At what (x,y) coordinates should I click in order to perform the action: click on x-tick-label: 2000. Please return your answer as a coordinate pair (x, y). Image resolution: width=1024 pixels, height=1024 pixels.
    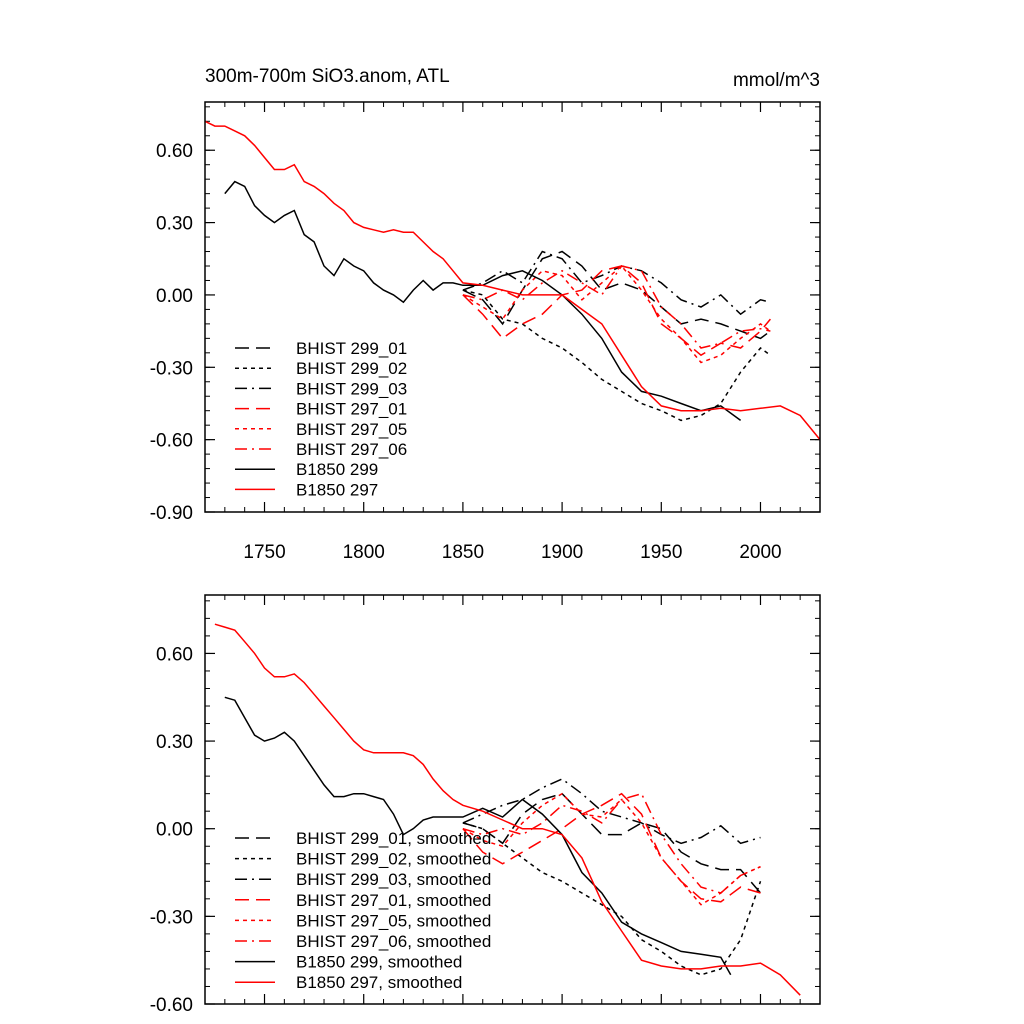
    Looking at the image, I should click on (760, 552).